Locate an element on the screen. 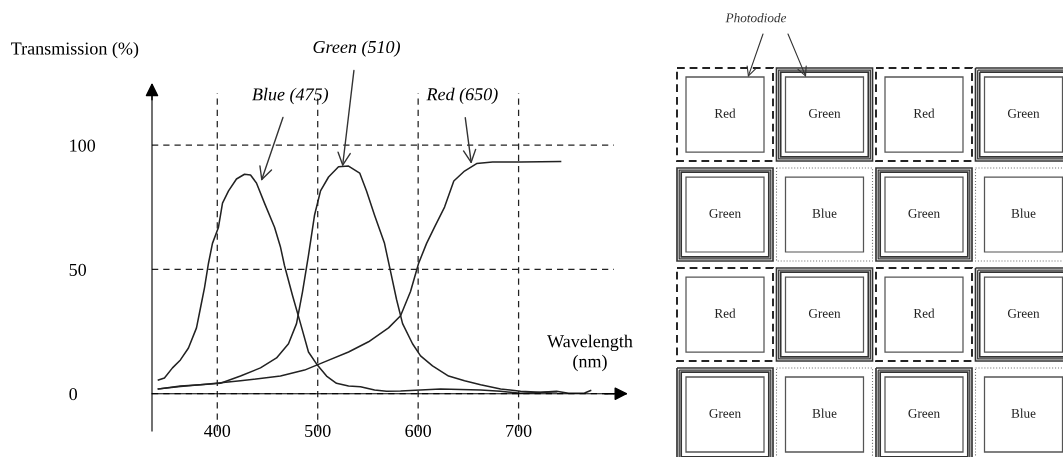 This screenshot has height=457, width=1063. text: Photodiode is located at coordinates (756, 18).